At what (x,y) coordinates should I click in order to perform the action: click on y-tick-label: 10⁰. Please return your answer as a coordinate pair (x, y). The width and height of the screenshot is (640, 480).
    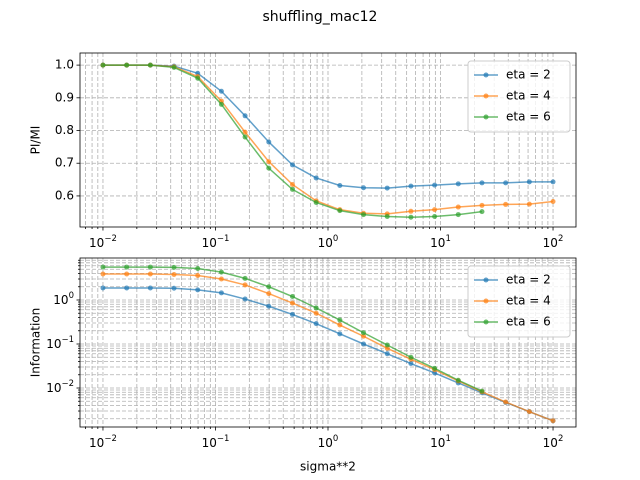
    Looking at the image, I should click on (63, 298).